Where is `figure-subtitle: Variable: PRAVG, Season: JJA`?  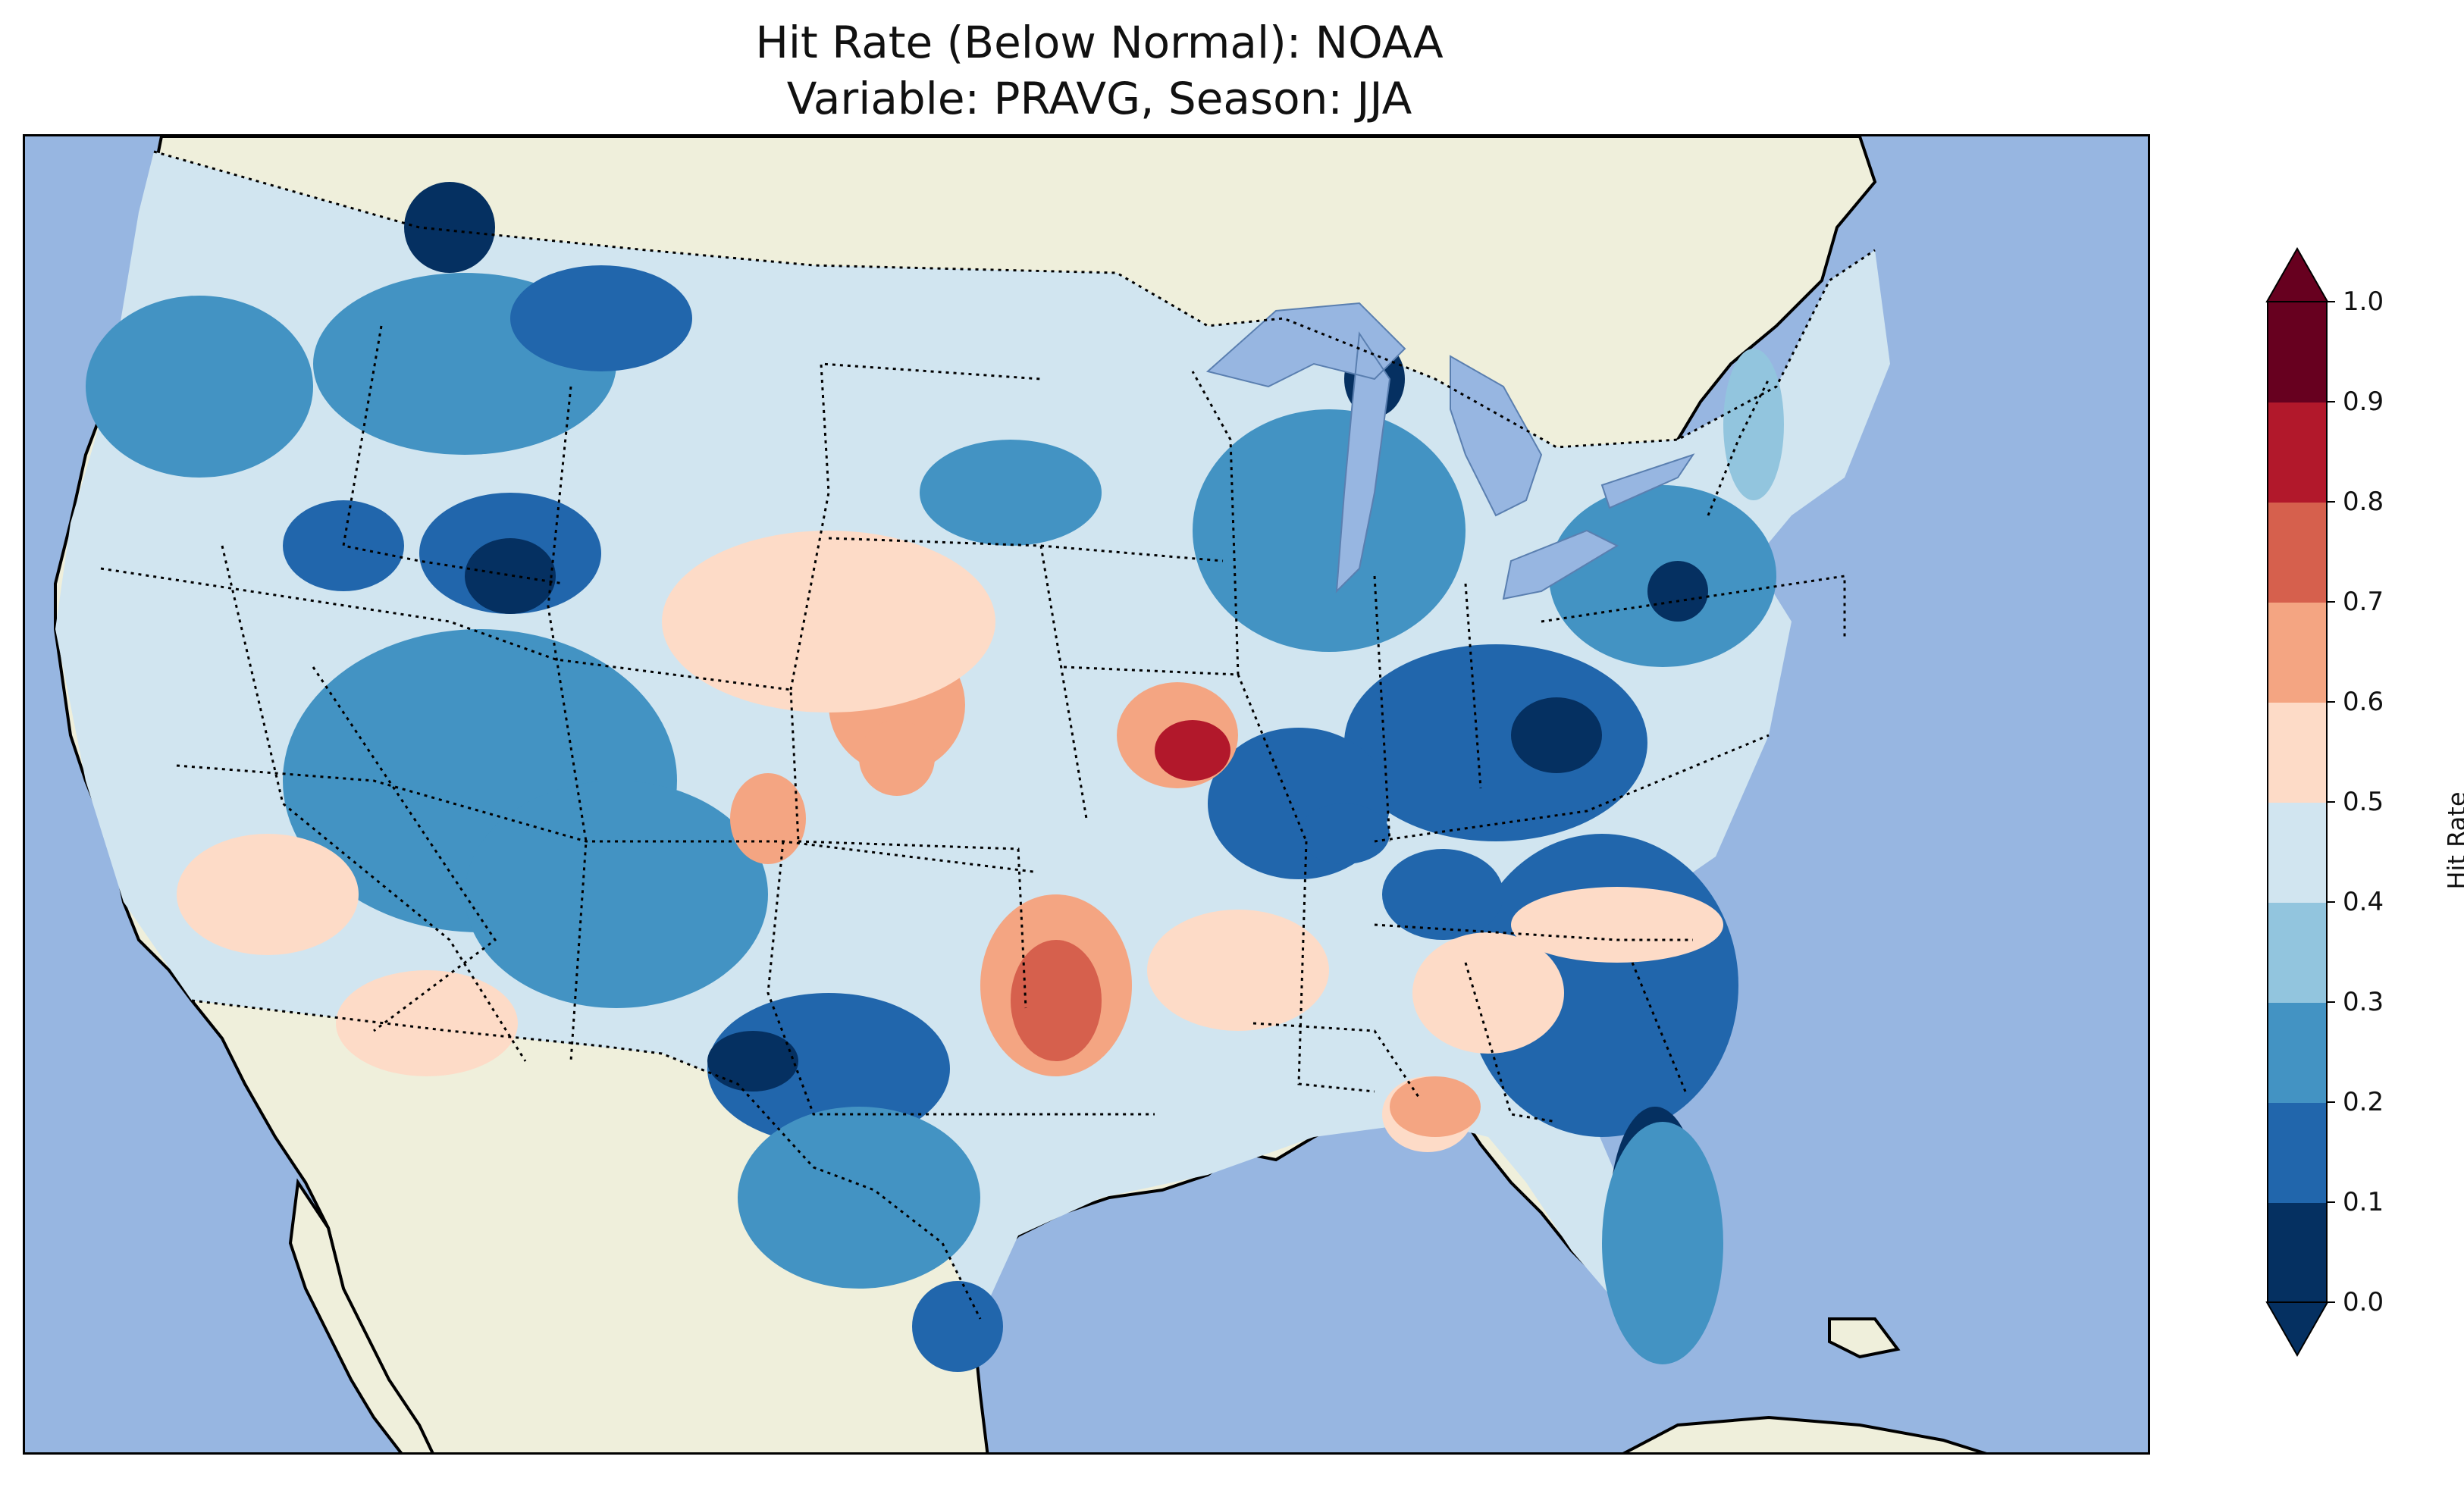
figure-subtitle: Variable: PRAVG, Season: JJA is located at coordinates (1099, 98).